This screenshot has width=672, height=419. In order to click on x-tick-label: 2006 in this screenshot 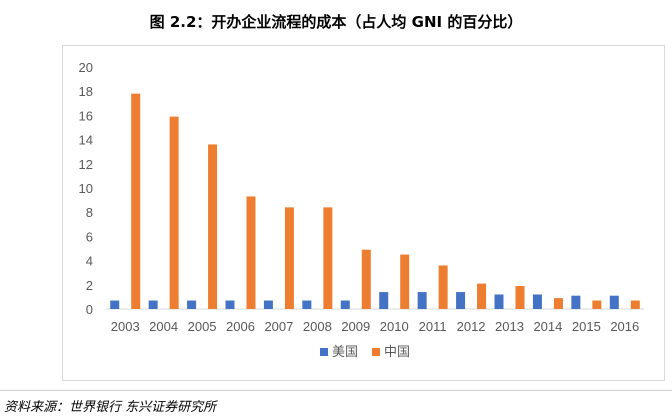, I will do `click(240, 326)`.